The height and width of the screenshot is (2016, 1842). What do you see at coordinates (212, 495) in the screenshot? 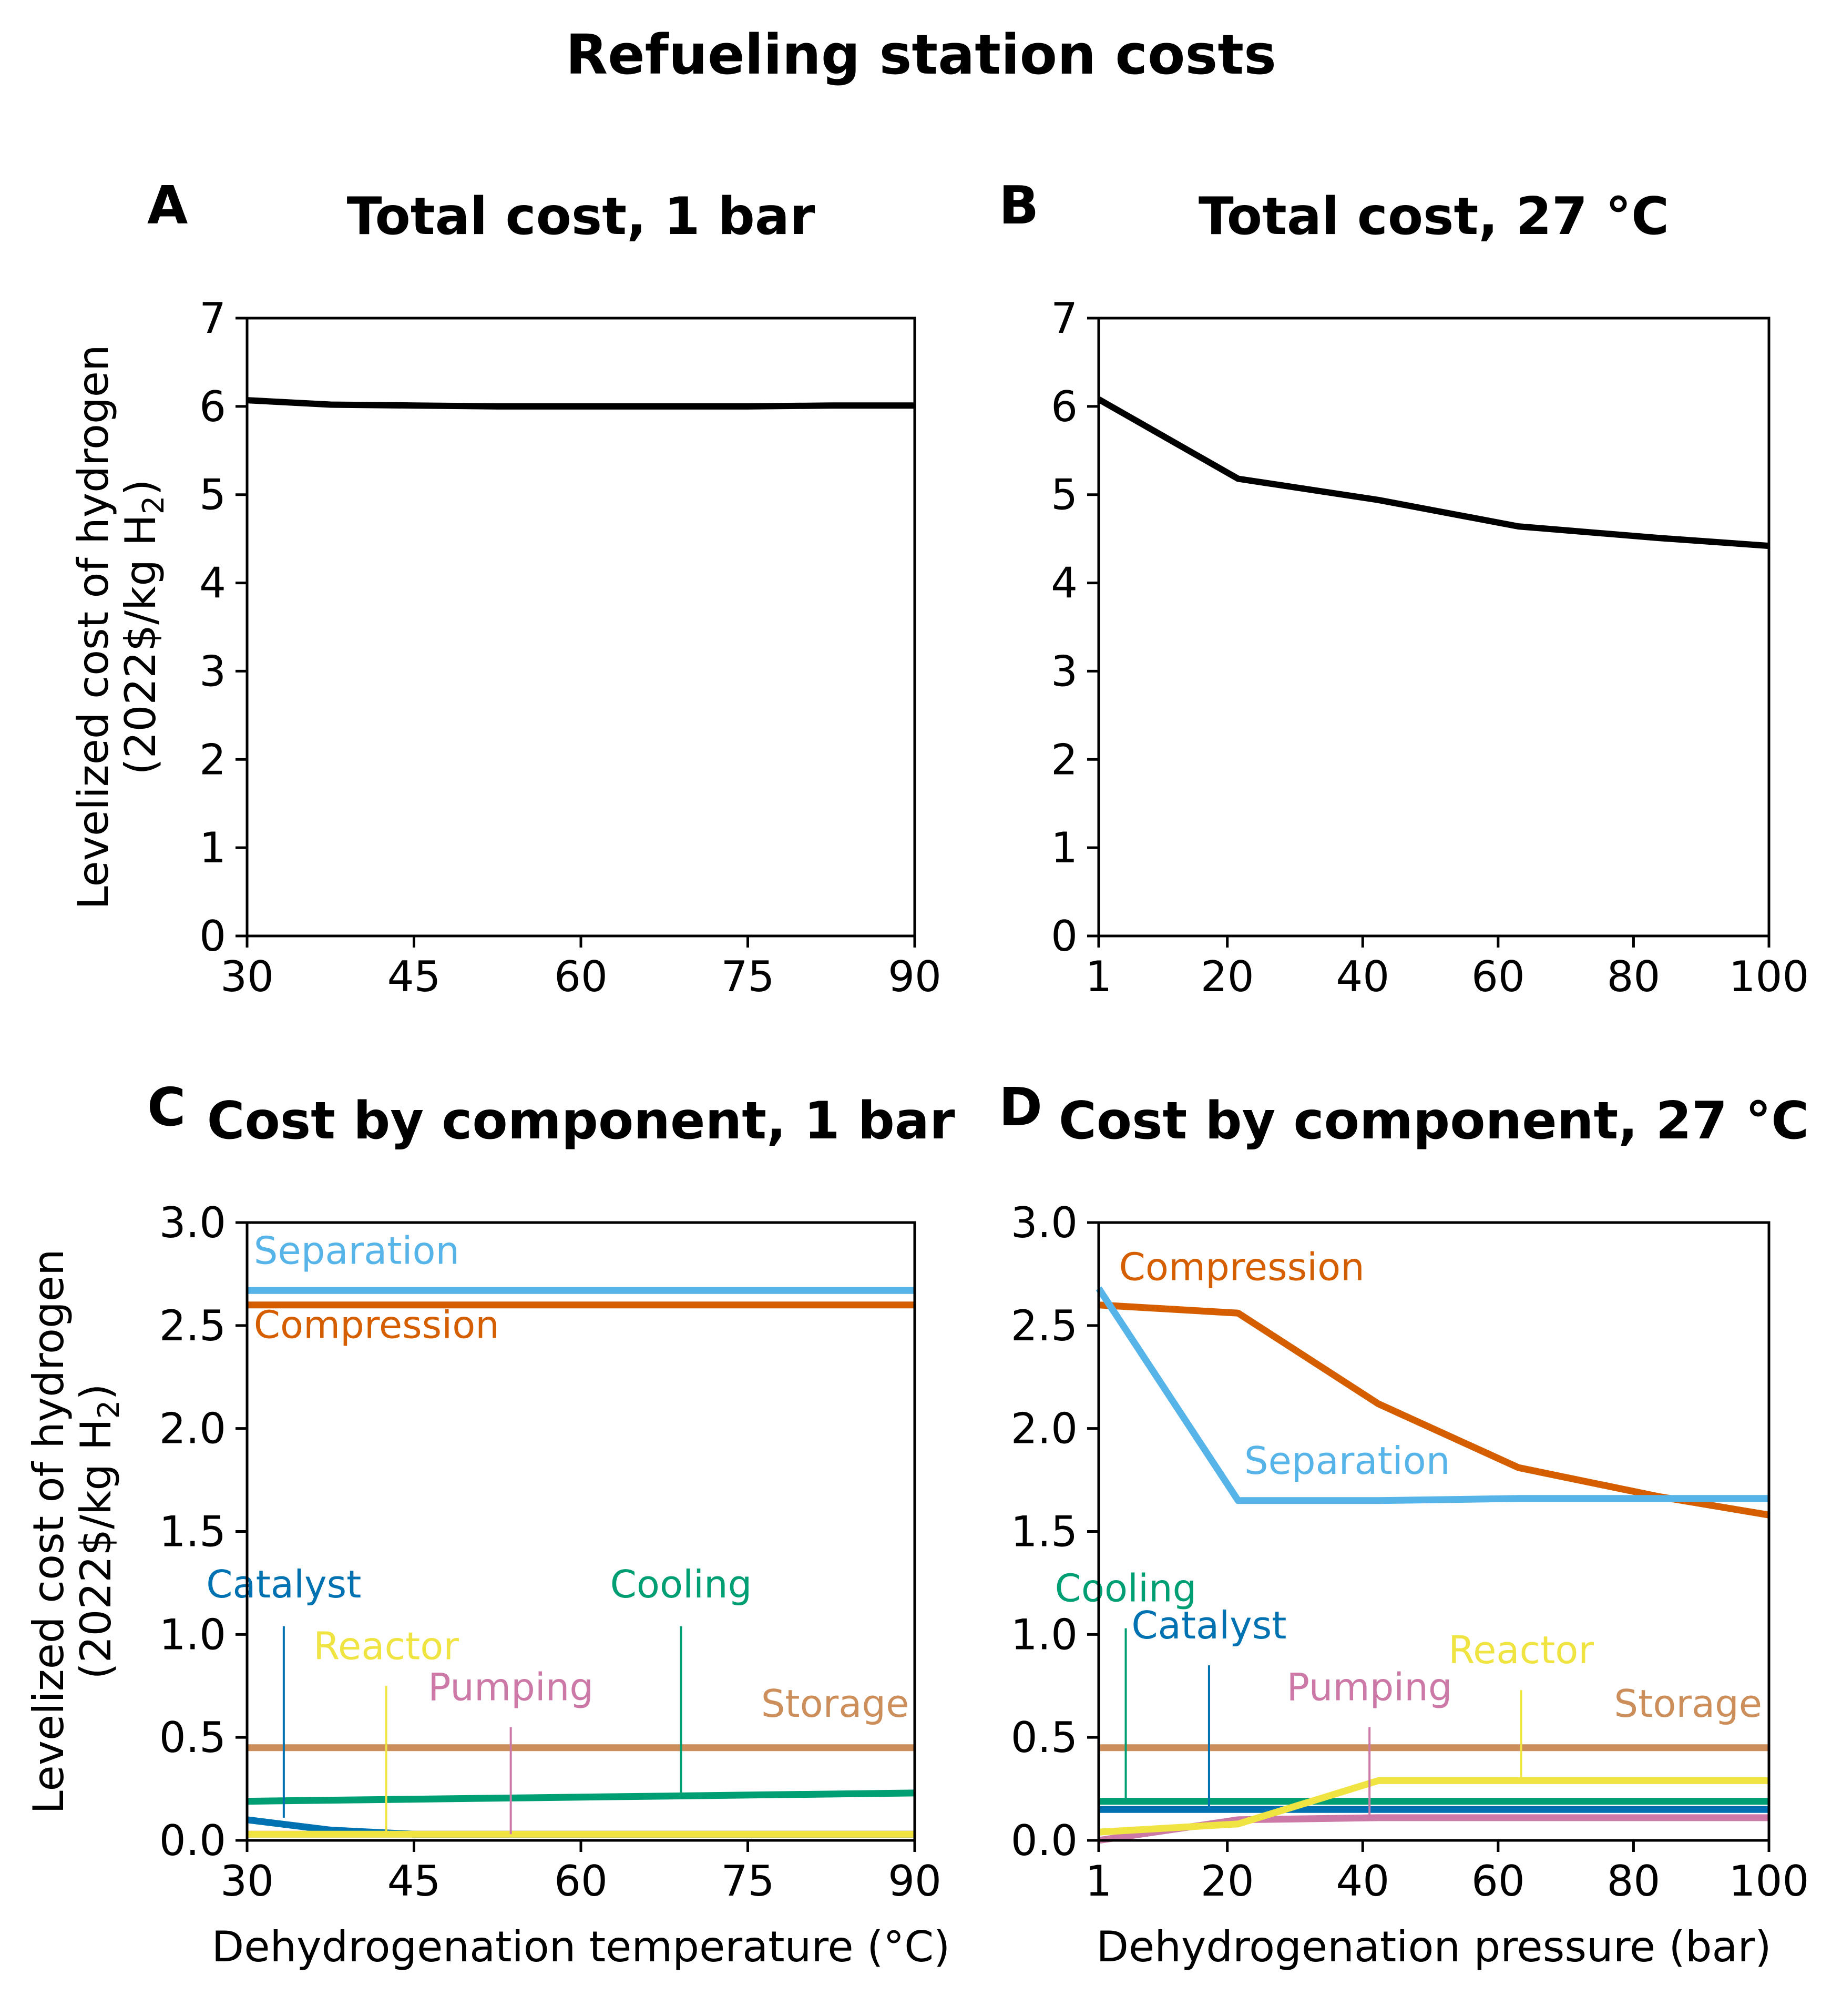
I see `chart-a-ytick-label: 5` at bounding box center [212, 495].